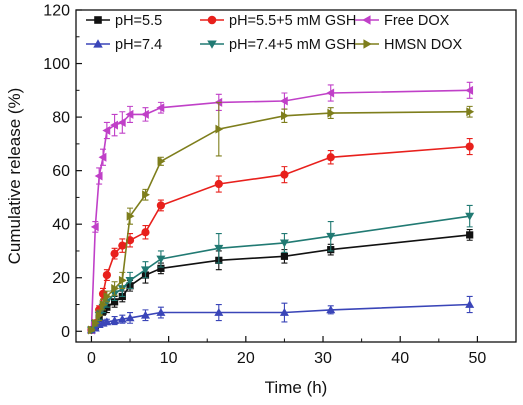  What do you see at coordinates (400, 358) in the screenshot?
I see `x-tick-label: 40` at bounding box center [400, 358].